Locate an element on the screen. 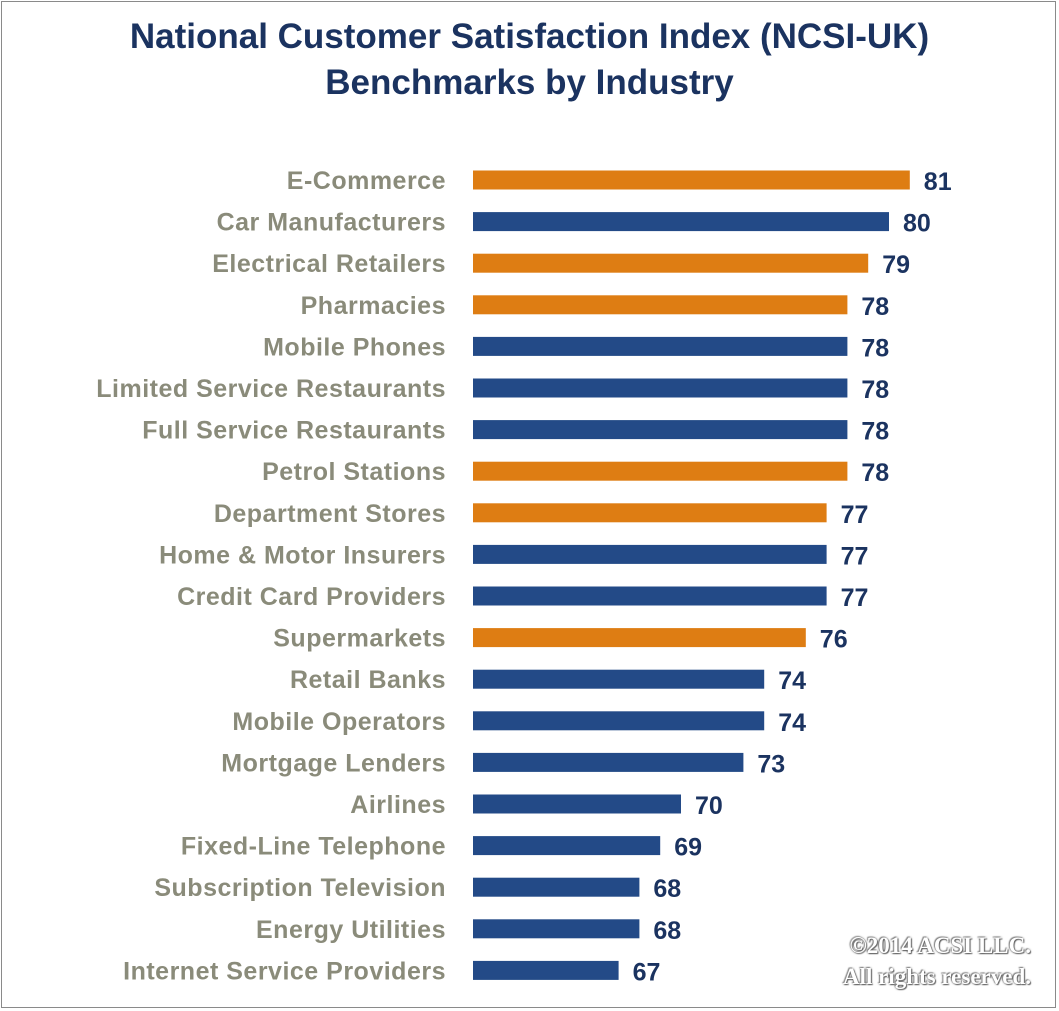 This screenshot has width=1059, height=1011. category-label: Energy Utilities is located at coordinates (351, 930).